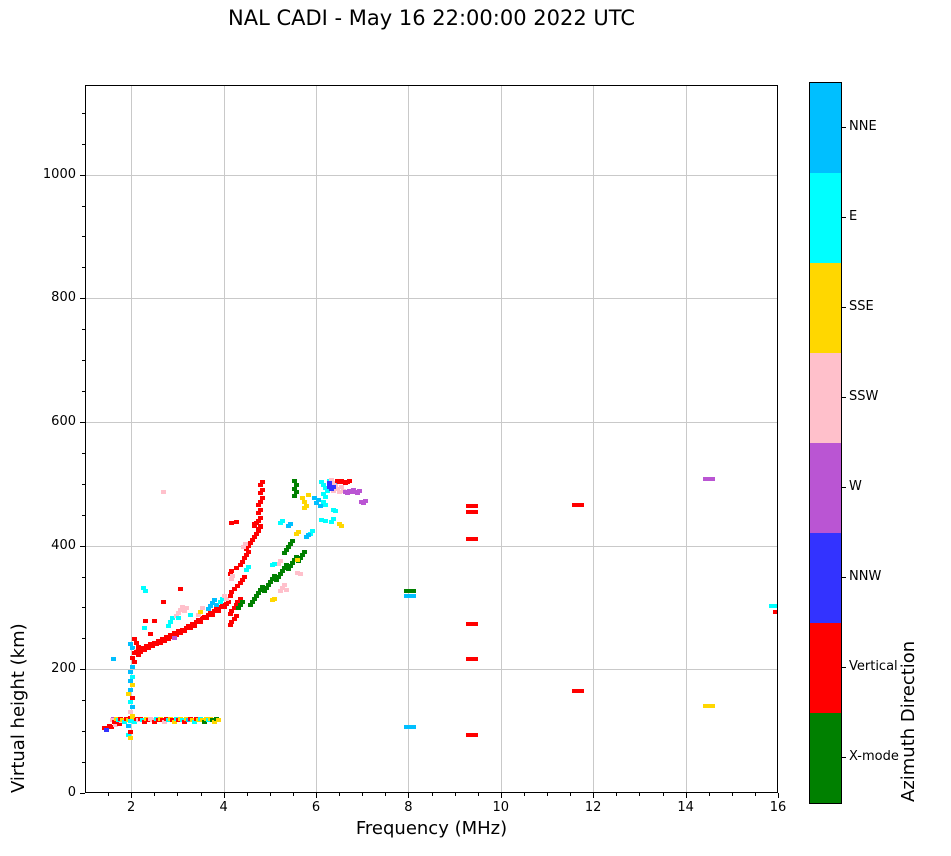 This screenshot has height=856, width=951. I want to click on colorbar-segment-vertical, so click(825, 668).